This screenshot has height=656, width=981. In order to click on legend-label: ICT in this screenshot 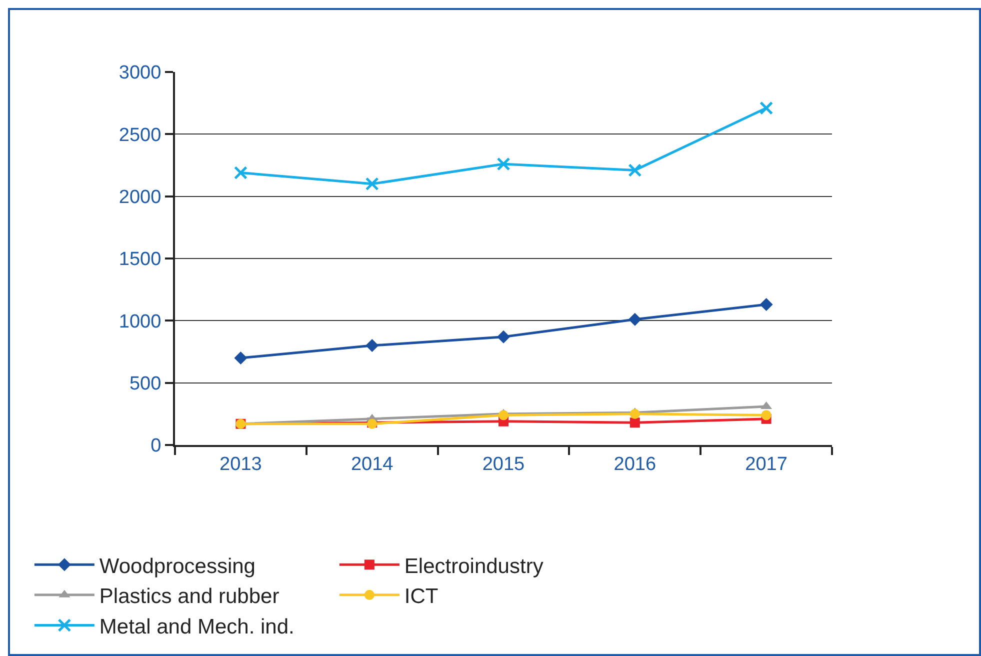, I will do `click(421, 596)`.